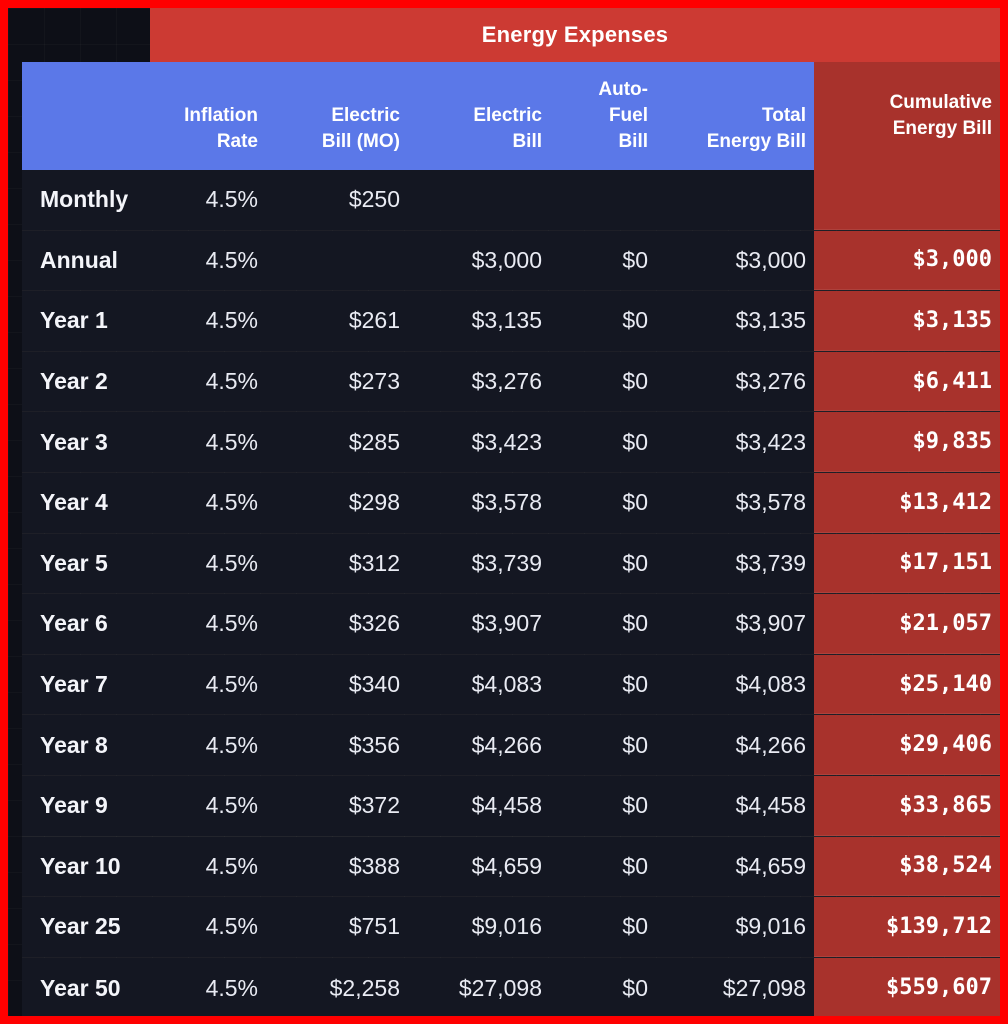  I want to click on table-row: Year 10 4.5% $388 $4,659 $0 $4,659 $38,524, so click(511, 867).